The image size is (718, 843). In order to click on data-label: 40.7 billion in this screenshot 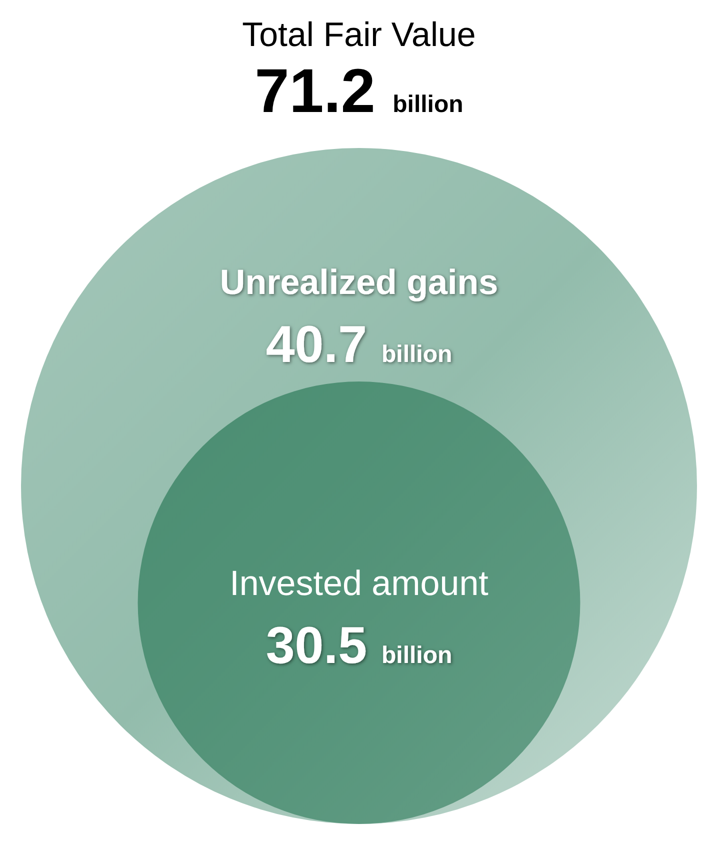, I will do `click(359, 345)`.